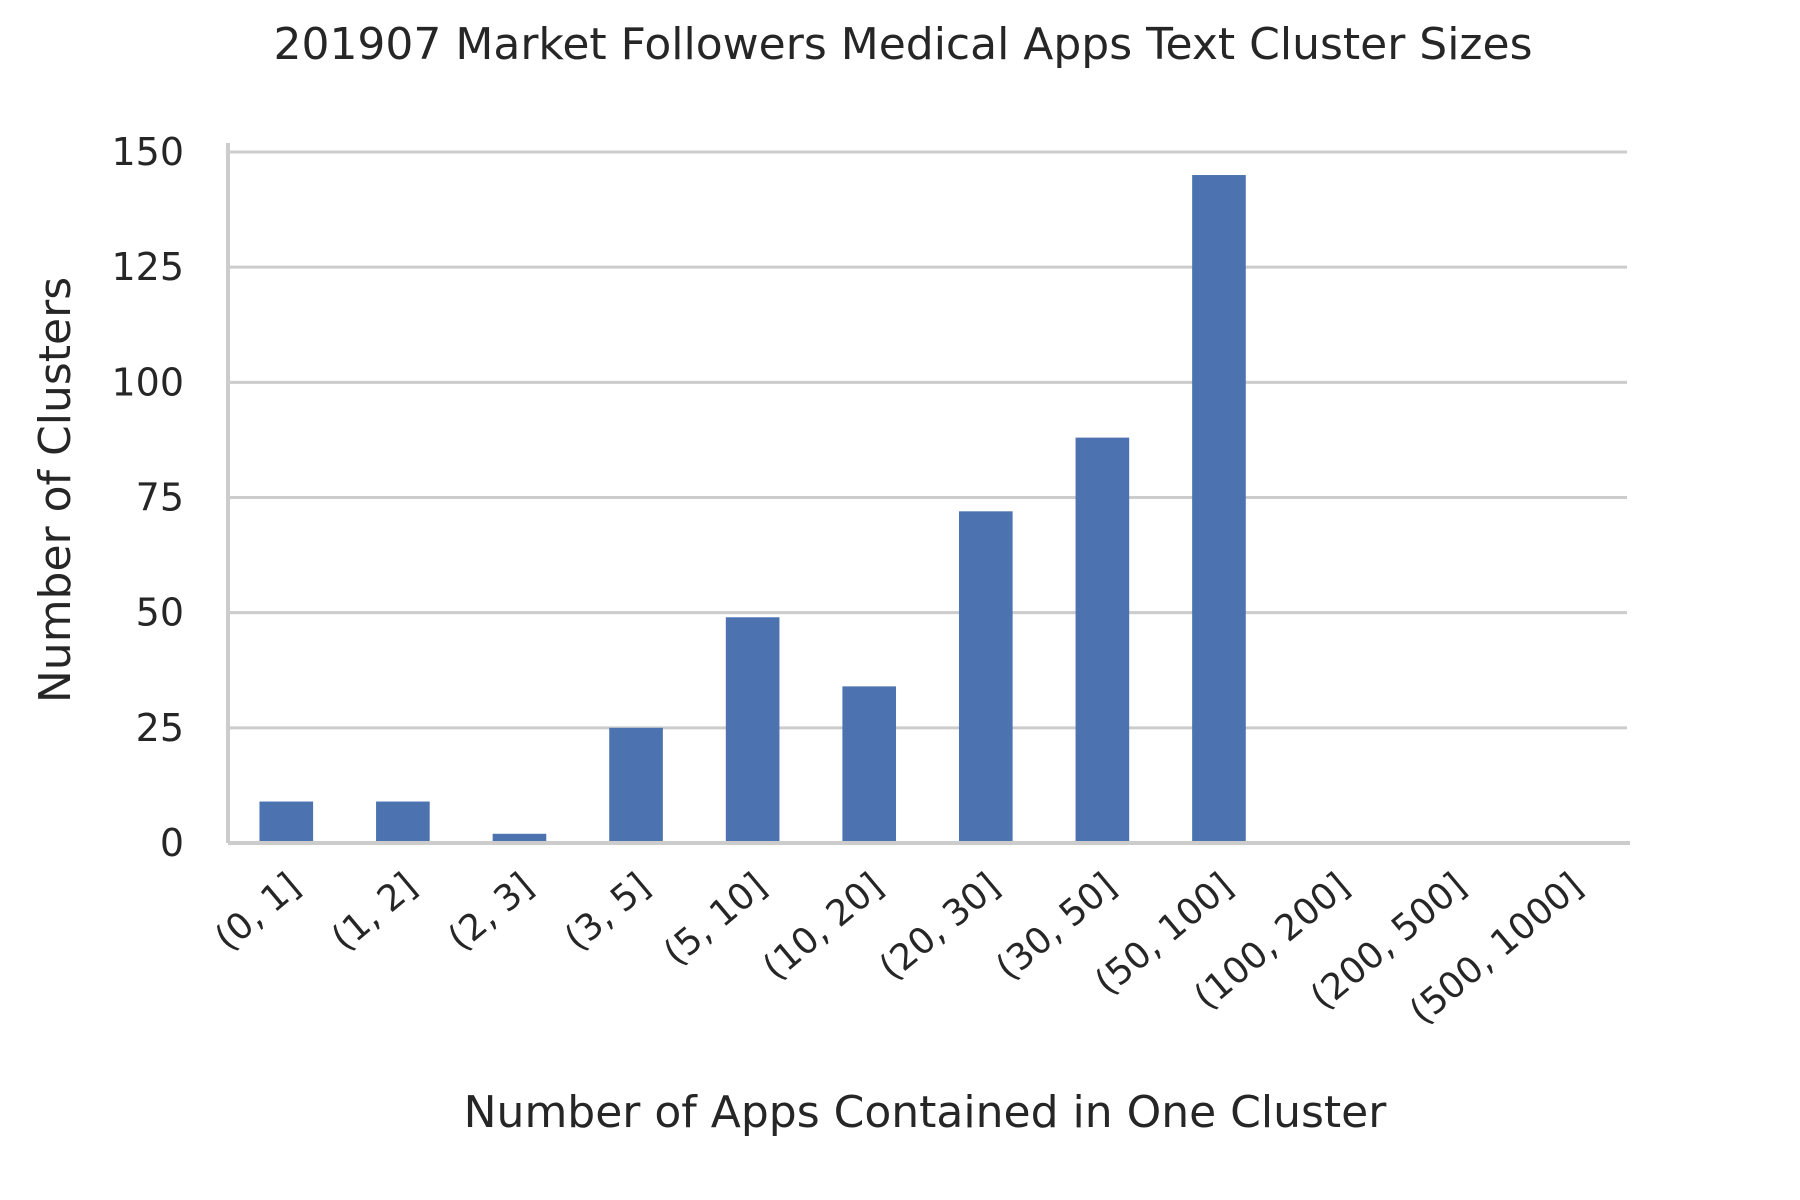 The image size is (1800, 1200). I want to click on x-tick-label: (20, 30], so click(940, 926).